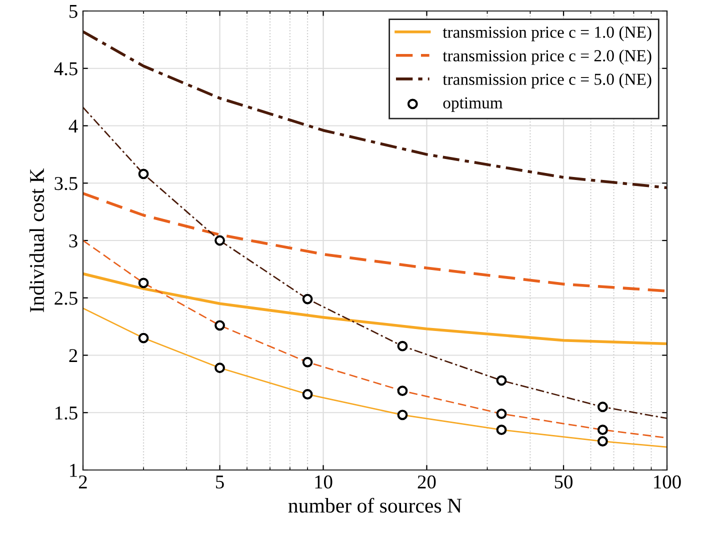 The width and height of the screenshot is (711, 533). Describe the element at coordinates (563, 482) in the screenshot. I see `x-tick-label: 50` at that location.